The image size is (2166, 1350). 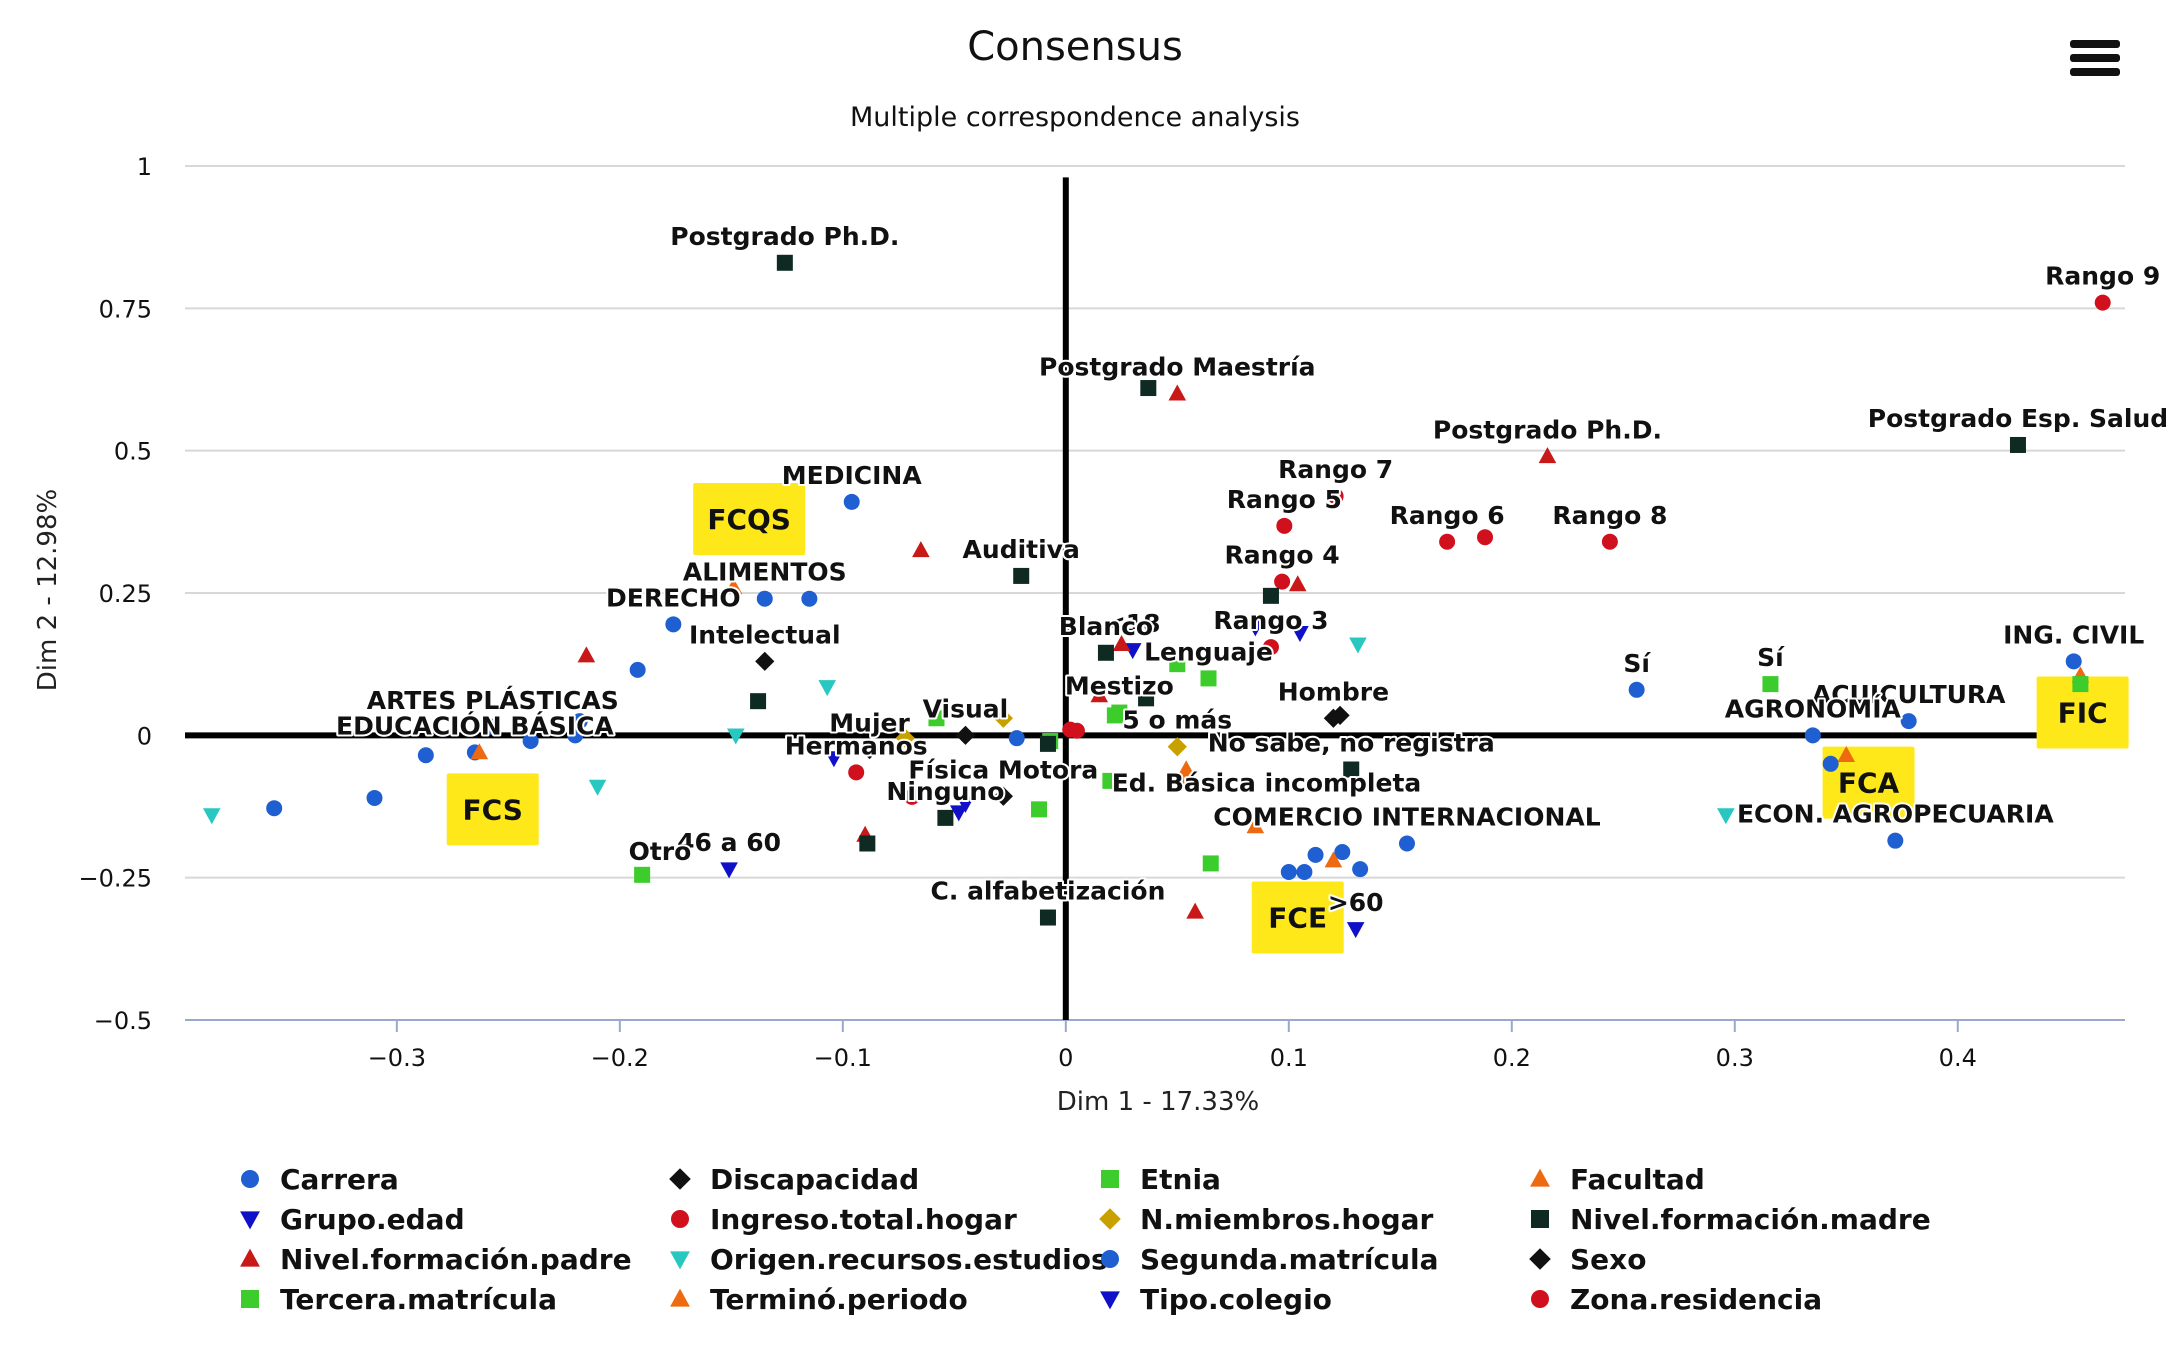 What do you see at coordinates (1676, 1299) in the screenshot?
I see `legend-item-zona-residencia: Zona.residencia` at bounding box center [1676, 1299].